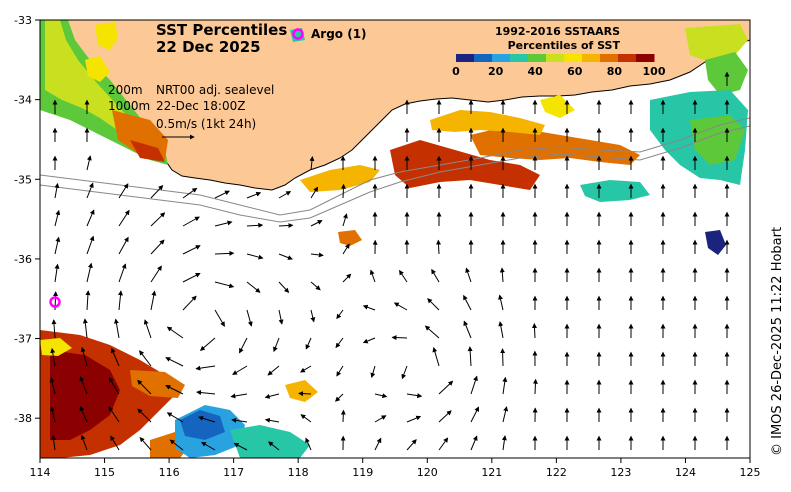 The image size is (791, 492). What do you see at coordinates (40, 472) in the screenshot?
I see `x-tick-label: 114` at bounding box center [40, 472].